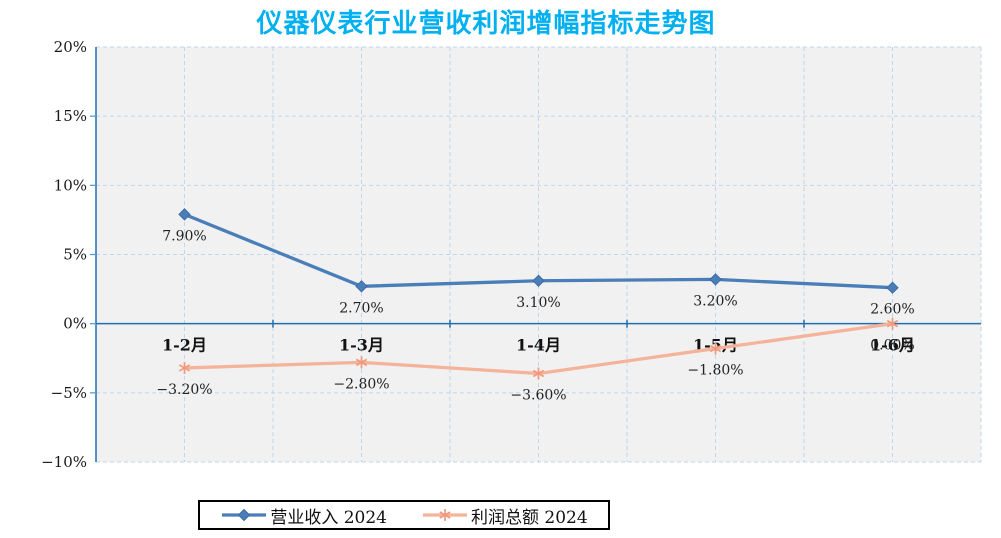  Describe the element at coordinates (715, 301) in the screenshot. I see `revenue-data-label: 3.20%` at that location.